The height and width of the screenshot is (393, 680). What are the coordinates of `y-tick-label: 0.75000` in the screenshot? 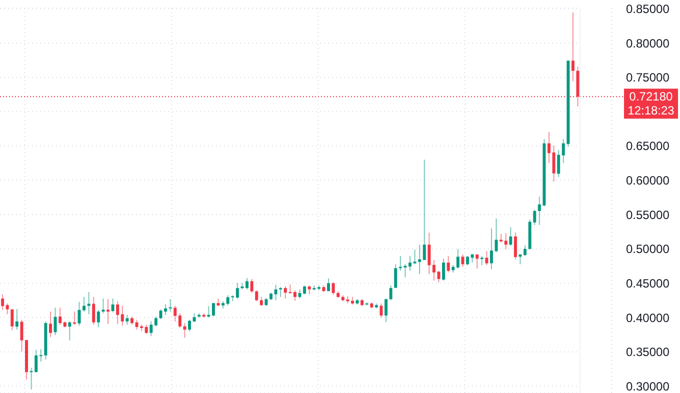 It's located at (648, 77).